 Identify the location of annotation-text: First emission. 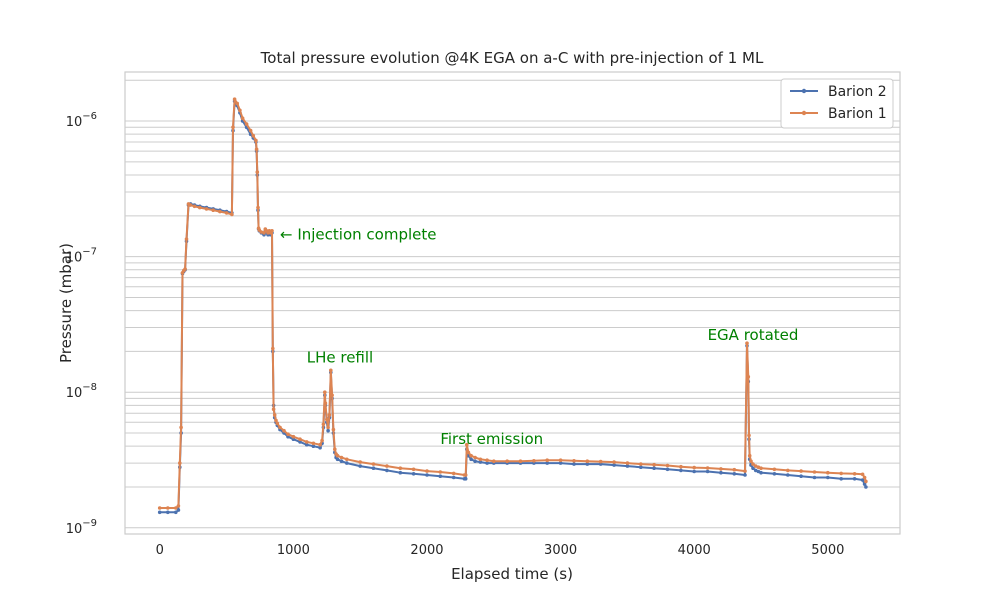
(491, 439).